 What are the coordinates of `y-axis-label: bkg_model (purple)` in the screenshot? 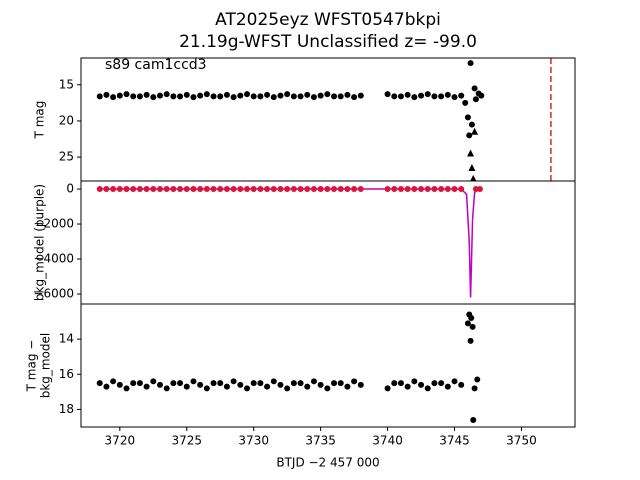 It's located at (40, 242).